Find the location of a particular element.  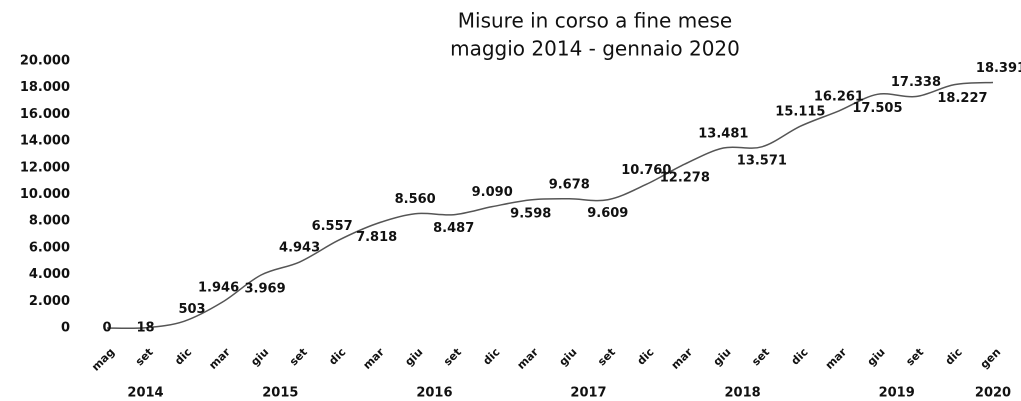

data-label: 18.391 is located at coordinates (998, 68).